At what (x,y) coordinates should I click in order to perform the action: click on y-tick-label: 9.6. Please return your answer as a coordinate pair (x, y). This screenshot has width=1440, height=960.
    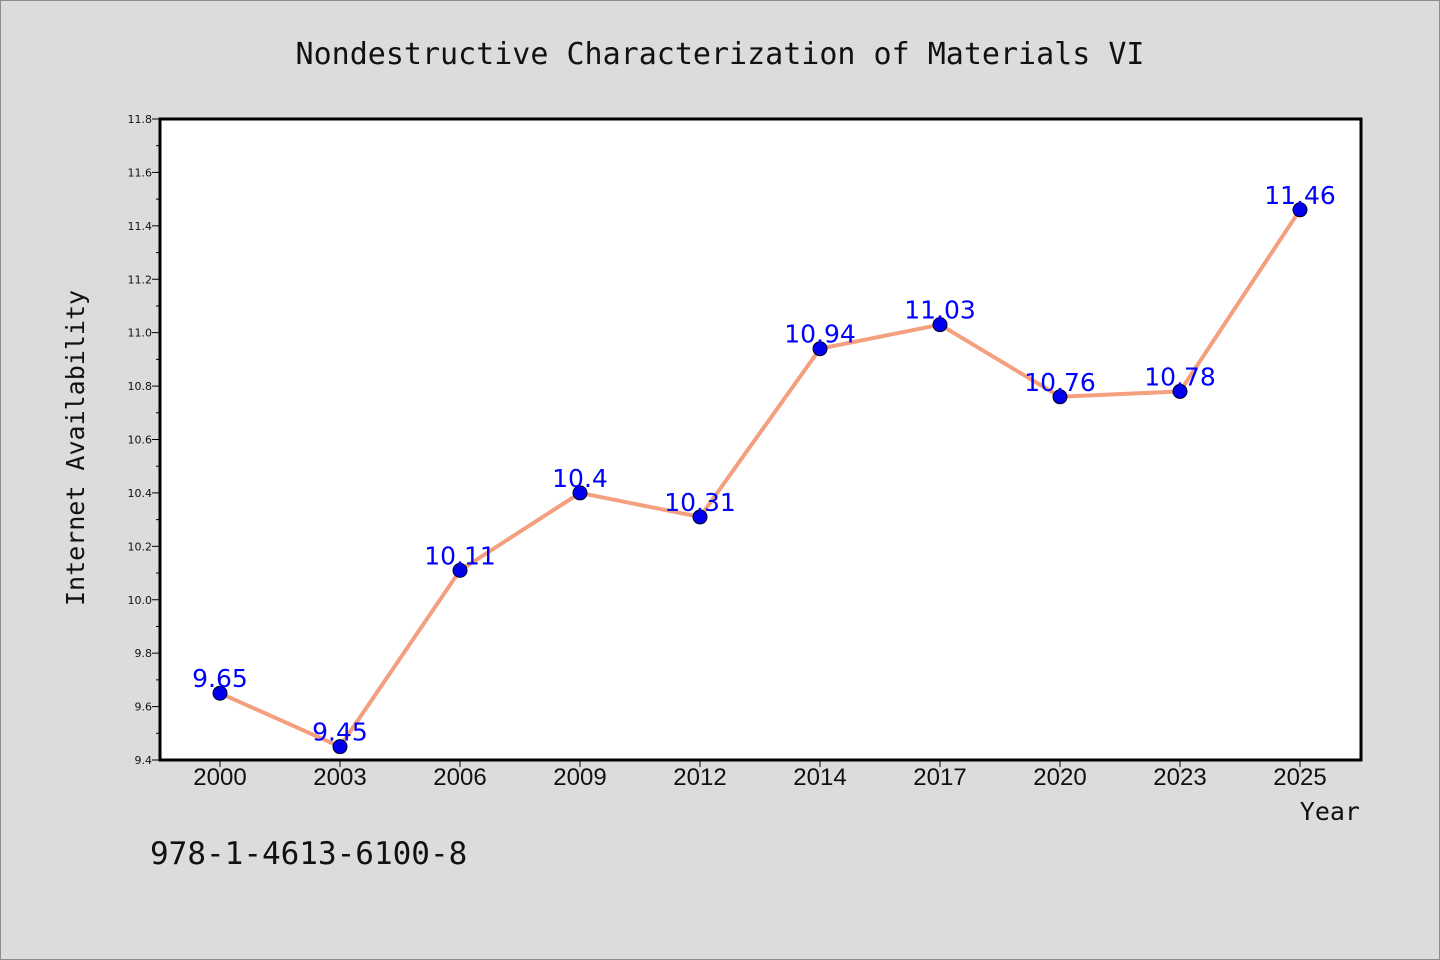
    Looking at the image, I should click on (144, 707).